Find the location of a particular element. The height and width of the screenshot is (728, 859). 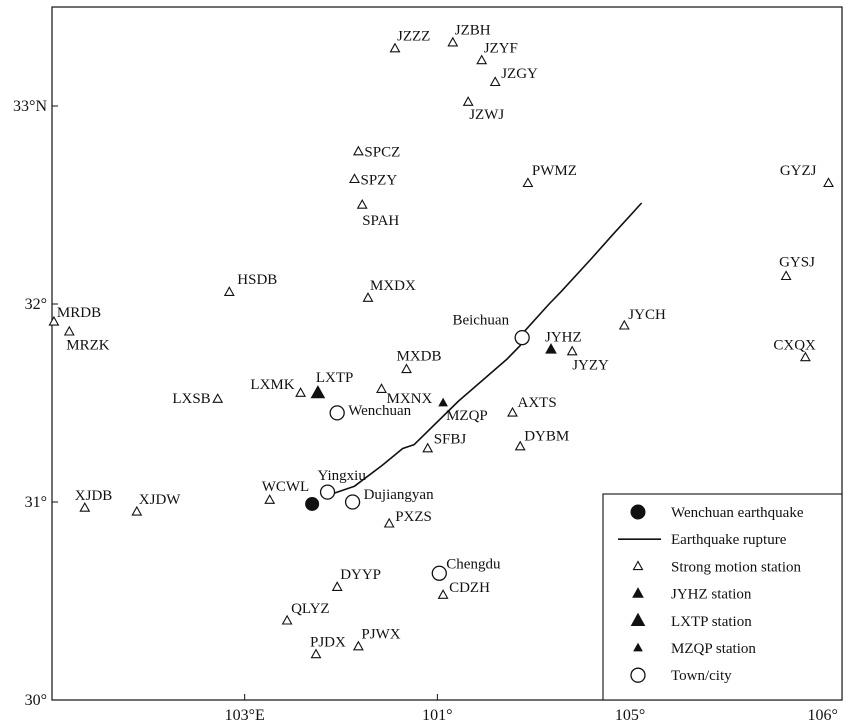

town-label: Chengdu is located at coordinates (473, 564).